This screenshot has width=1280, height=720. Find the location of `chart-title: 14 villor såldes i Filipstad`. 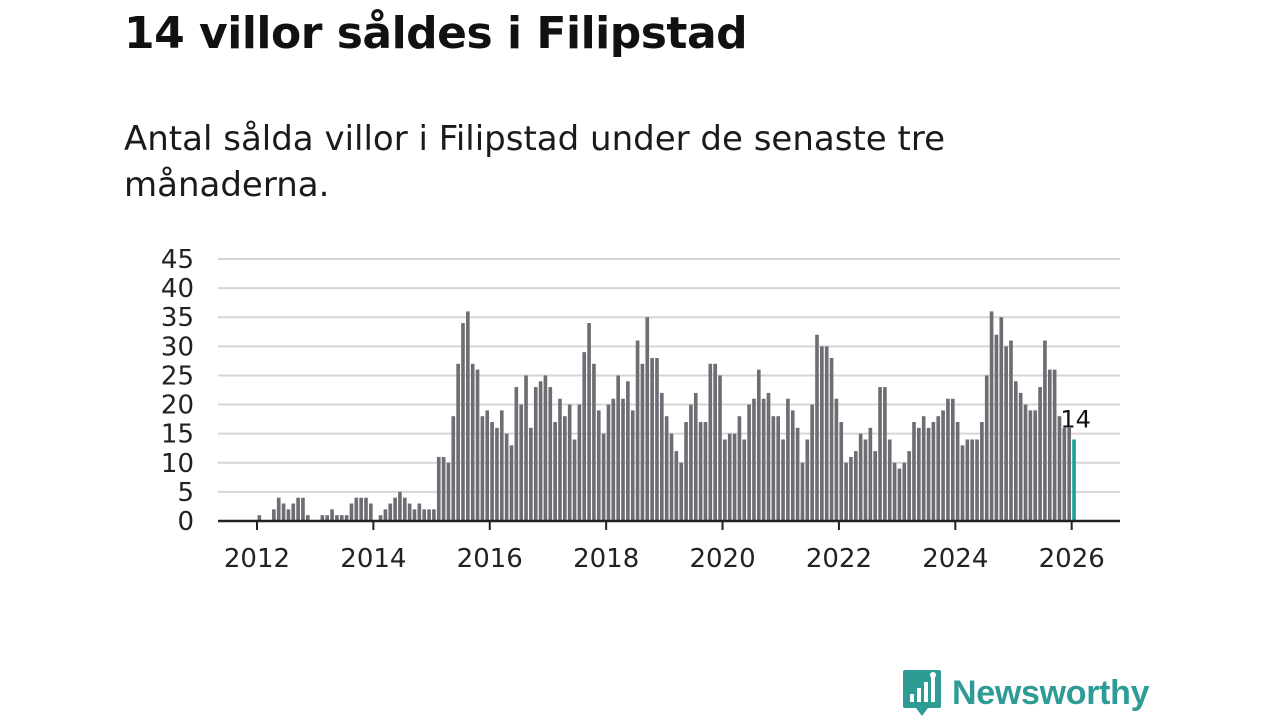

chart-title: 14 villor såldes i Filipstad is located at coordinates (436, 33).